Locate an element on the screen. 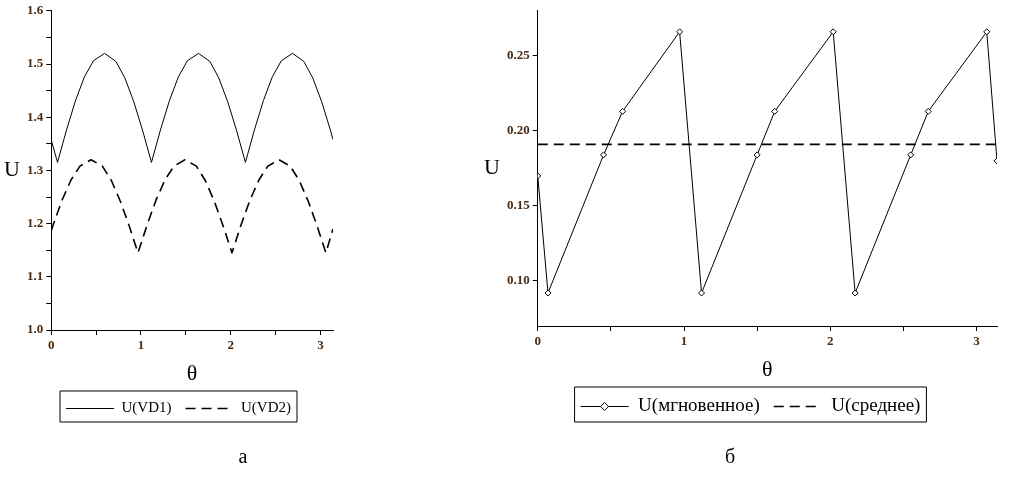 The height and width of the screenshot is (488, 1009). y-tick-label: 1.1 is located at coordinates (35, 276).